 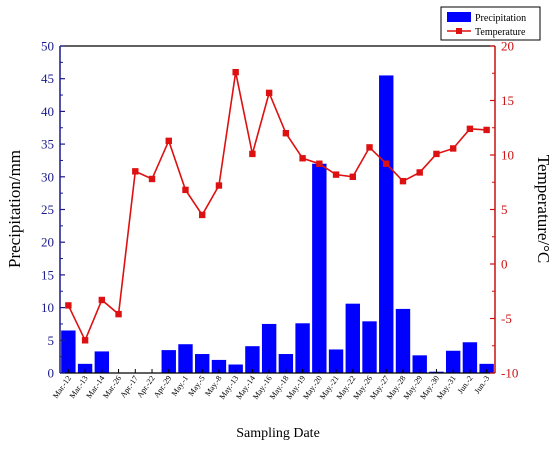 What do you see at coordinates (51, 340) in the screenshot?
I see `left-tick-label: 5` at bounding box center [51, 340].